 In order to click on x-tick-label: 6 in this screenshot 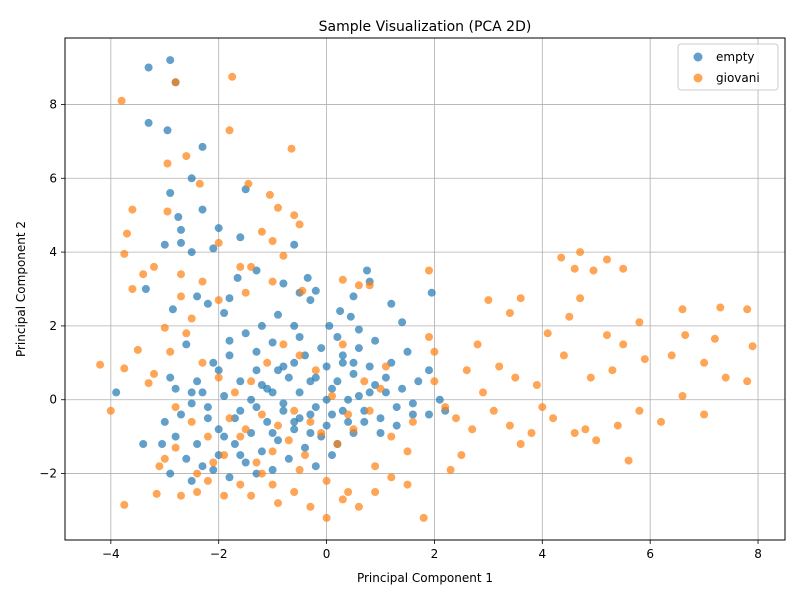, I will do `click(650, 554)`.